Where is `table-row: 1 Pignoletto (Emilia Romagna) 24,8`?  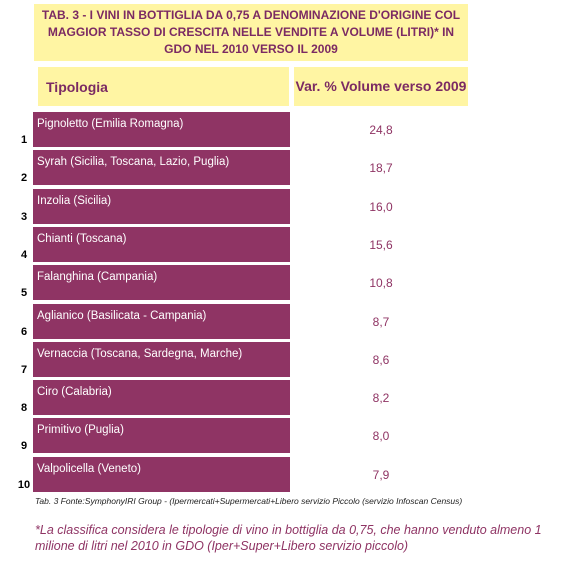 table-row: 1 Pignoletto (Emilia Romagna) 24,8 is located at coordinates (293, 129).